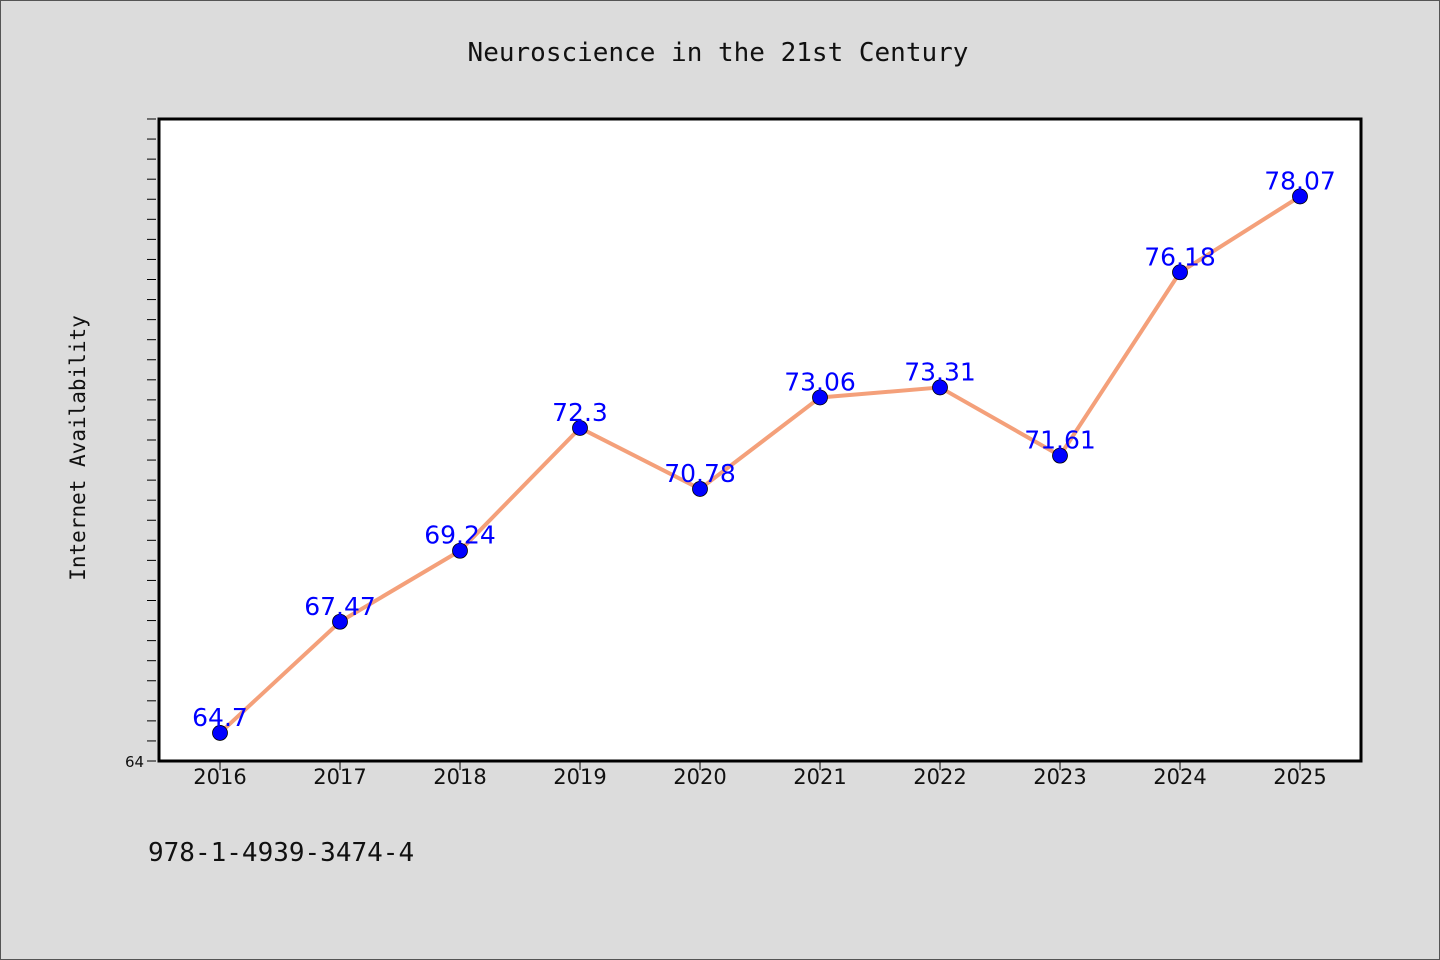  Describe the element at coordinates (340, 606) in the screenshot. I see `data-label: 67.47` at that location.